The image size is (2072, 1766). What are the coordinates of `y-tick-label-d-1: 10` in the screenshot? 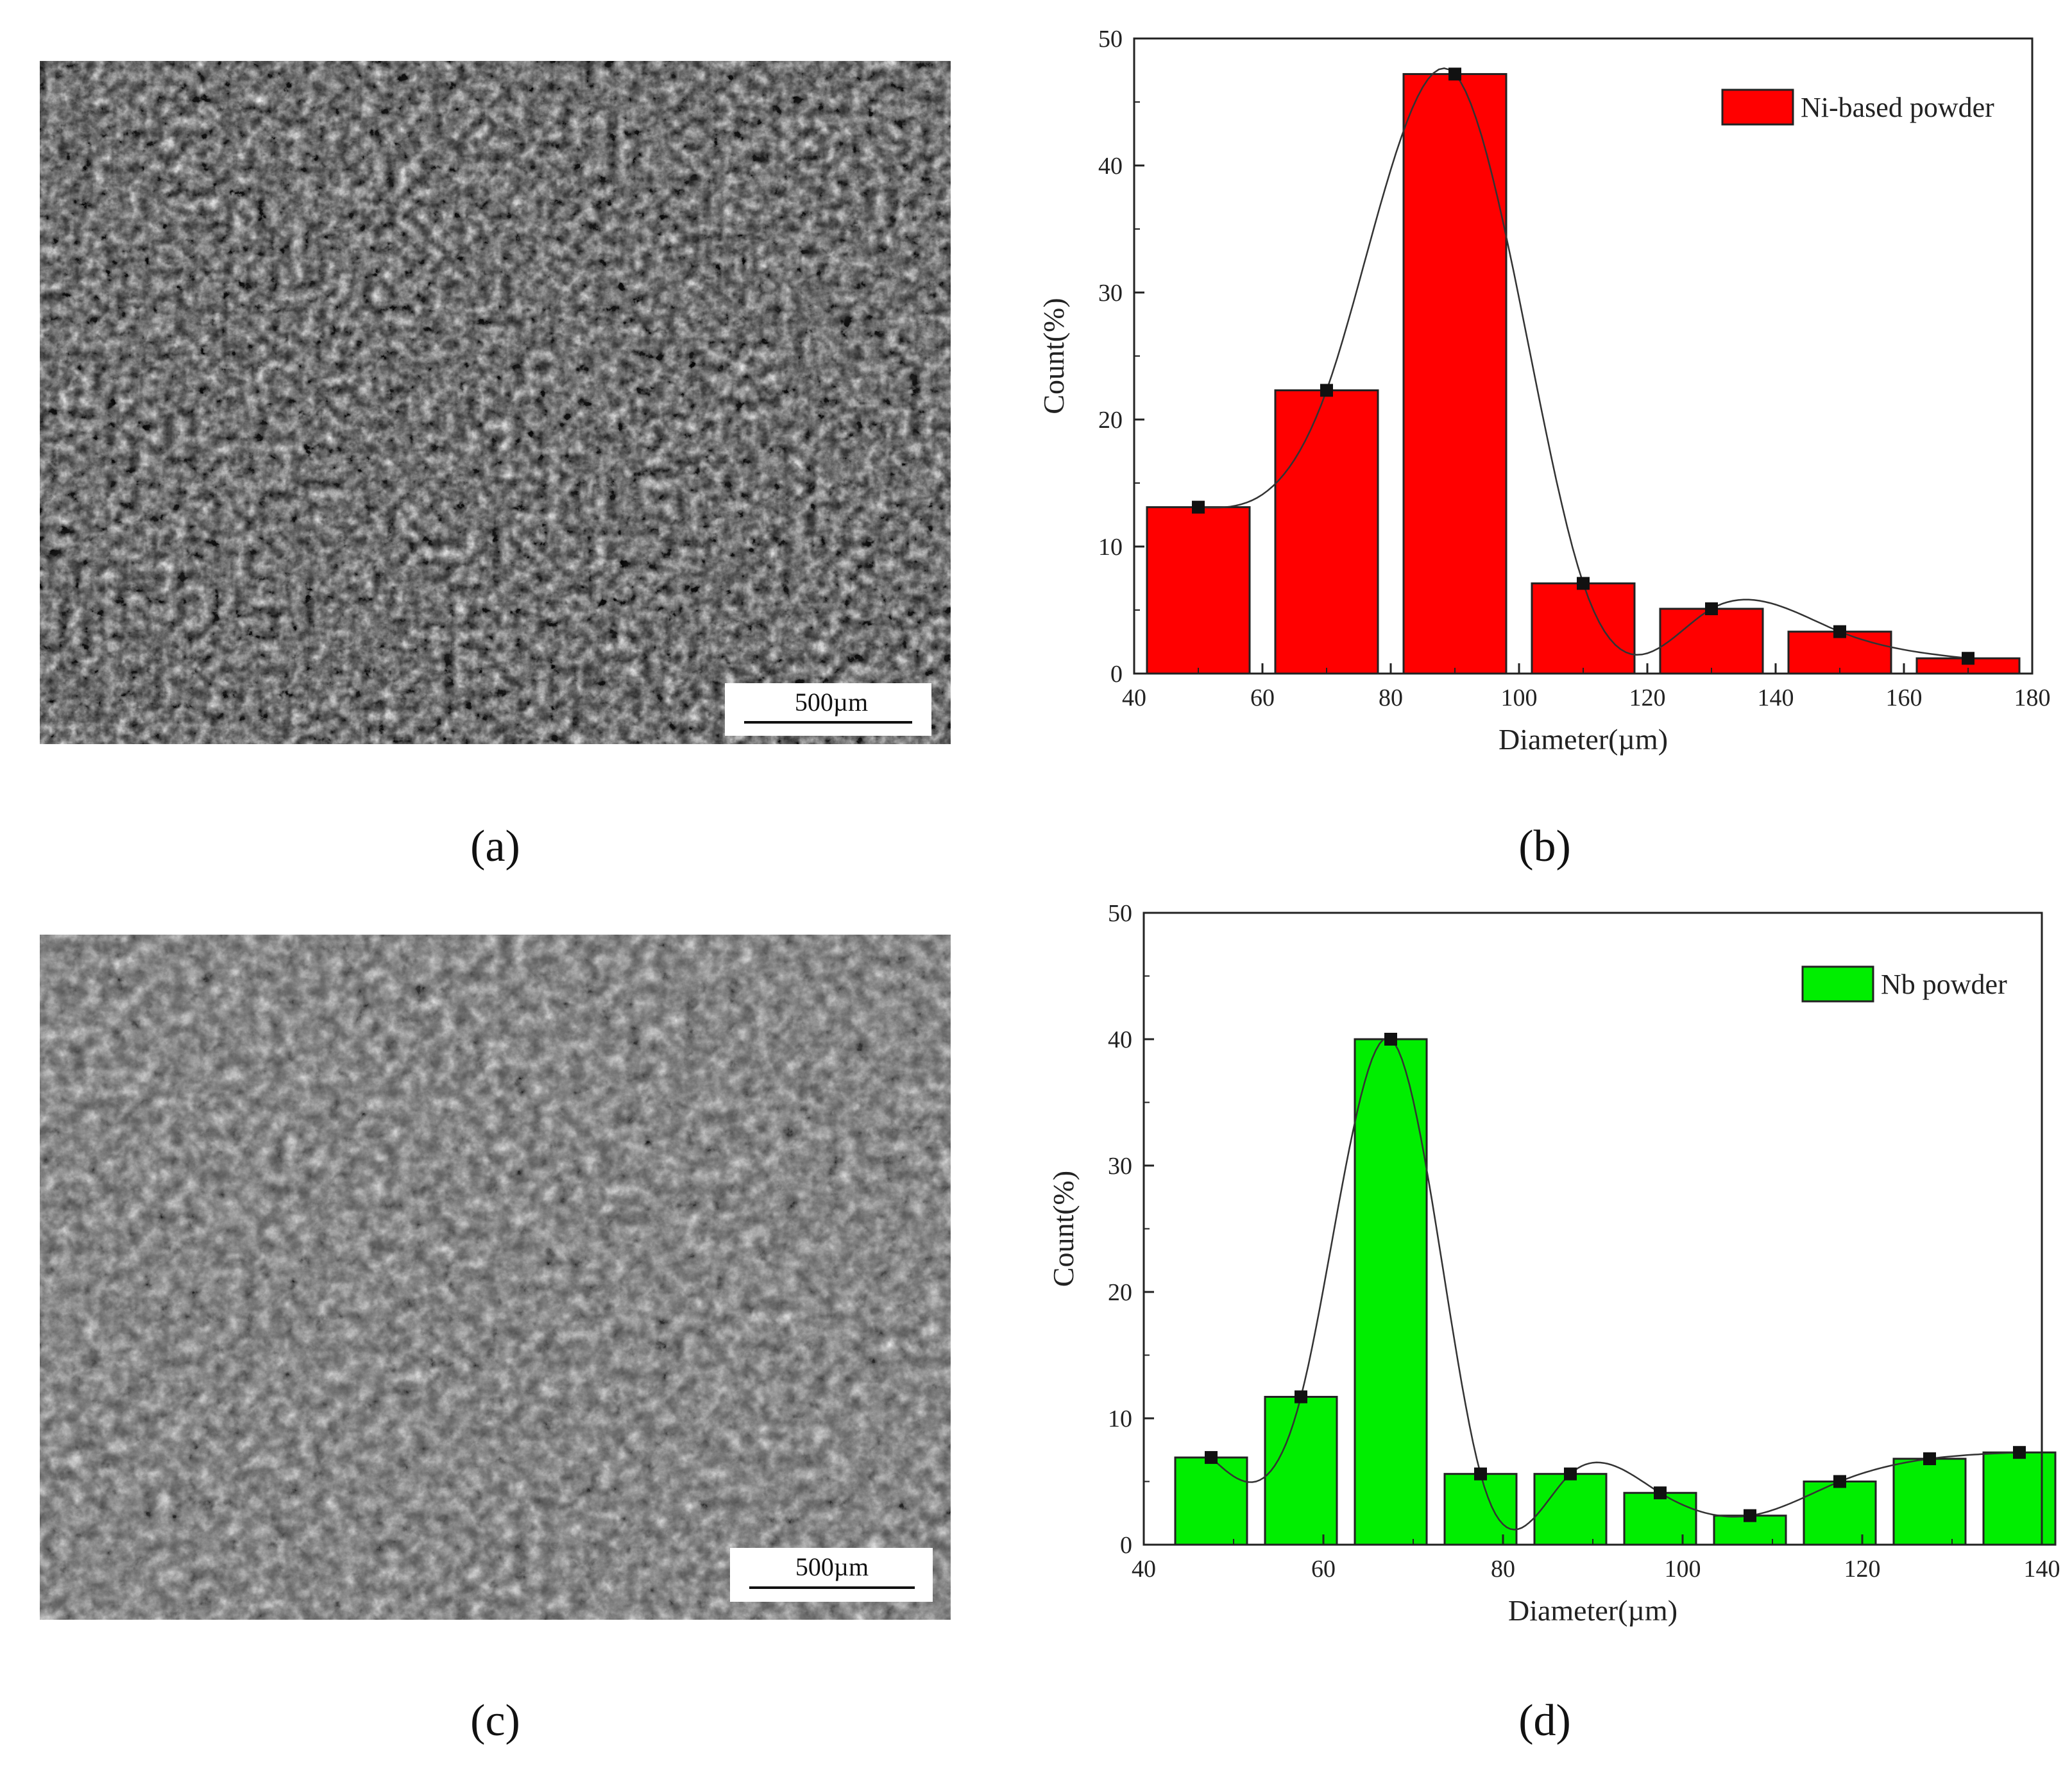 It's located at (1120, 1419).